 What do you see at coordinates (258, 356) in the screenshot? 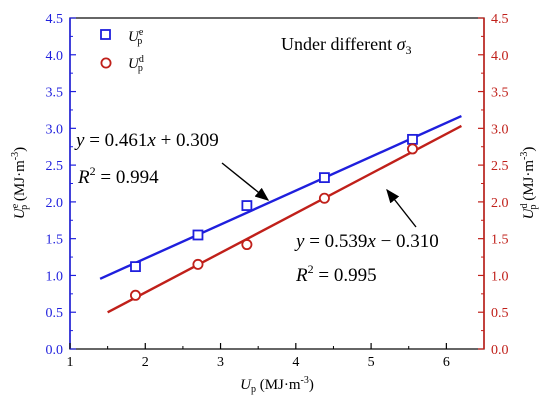
I see `x-axis-ticks: 1 2 3 4 5 6` at bounding box center [258, 356].